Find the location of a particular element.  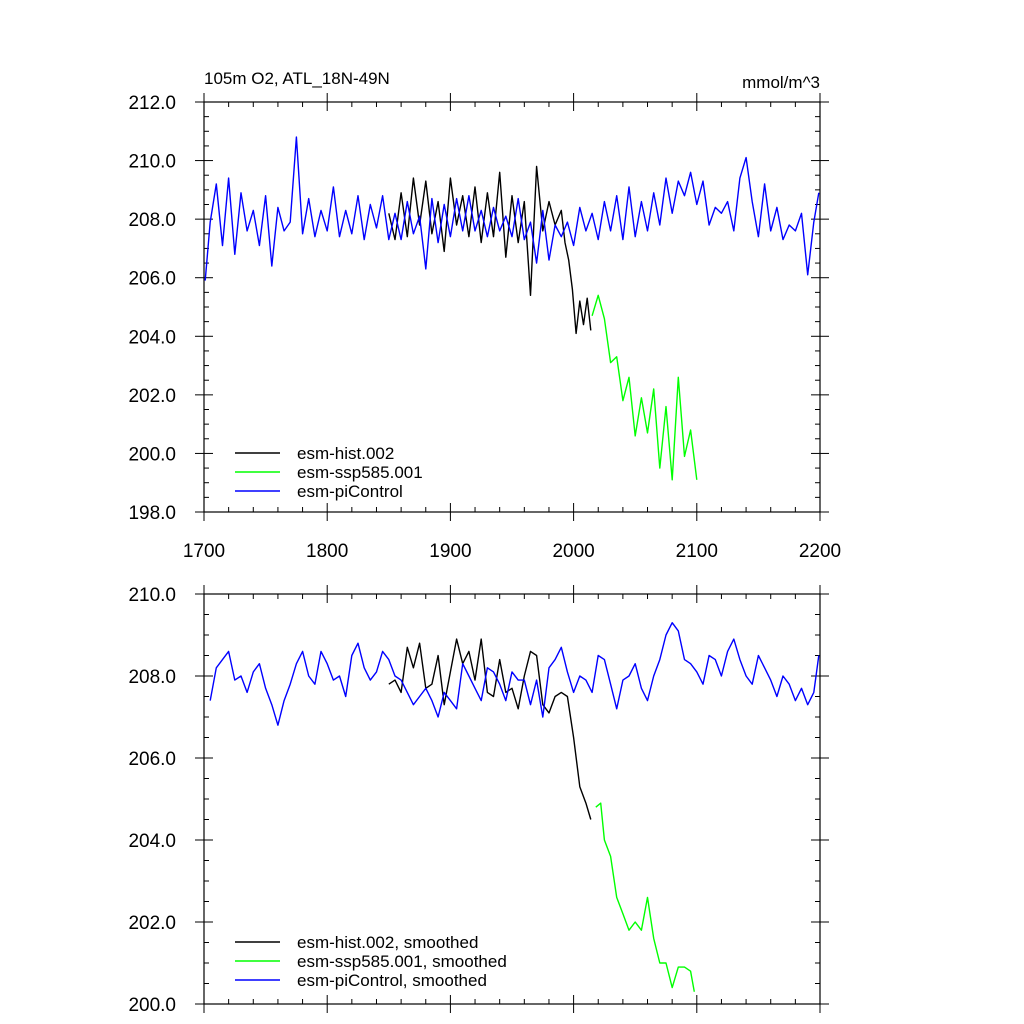

series-line-esm-picontrol-smoothed is located at coordinates (514, 674).